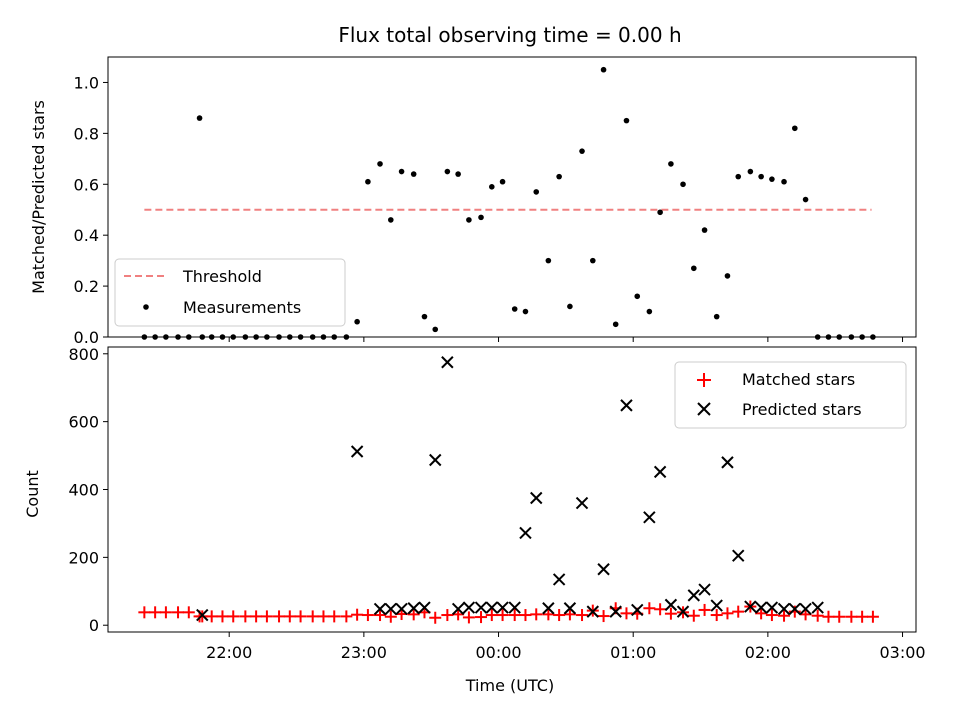 The width and height of the screenshot is (960, 720). What do you see at coordinates (86, 133) in the screenshot?
I see `top-y-tick-label: 0.8` at bounding box center [86, 133].